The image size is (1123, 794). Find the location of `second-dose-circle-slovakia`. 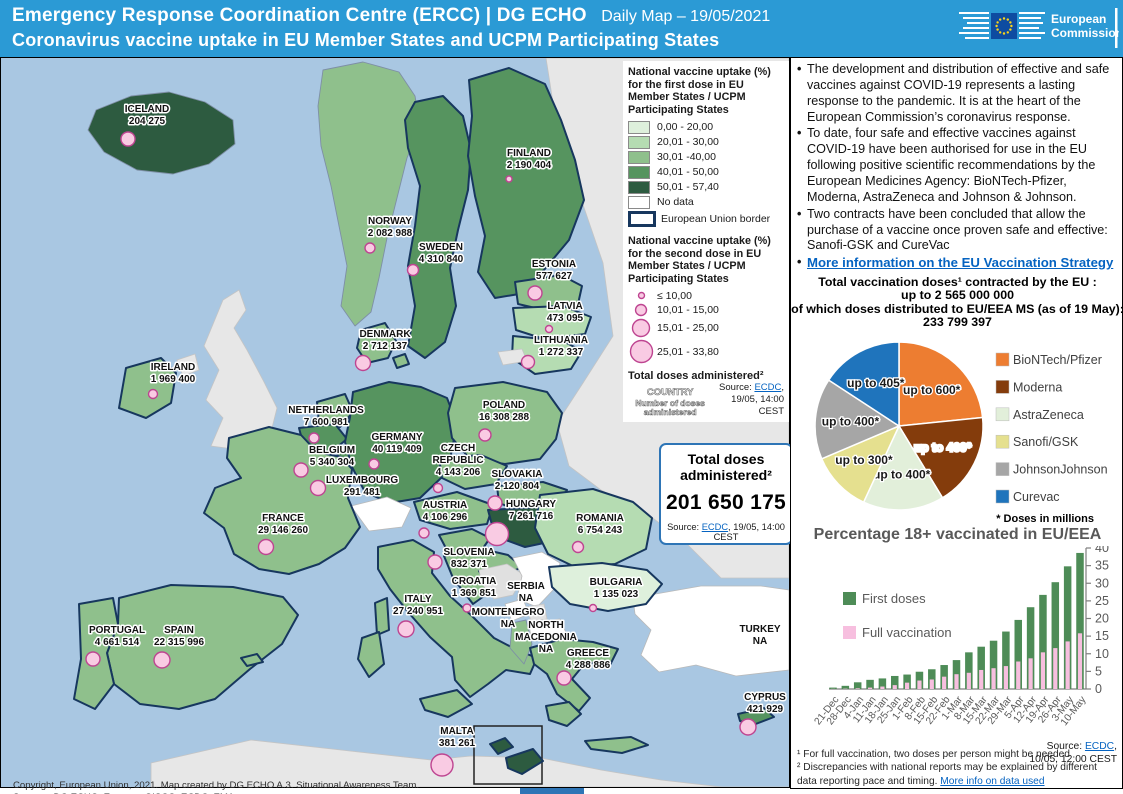

second-dose-circle-slovakia is located at coordinates (495, 503).